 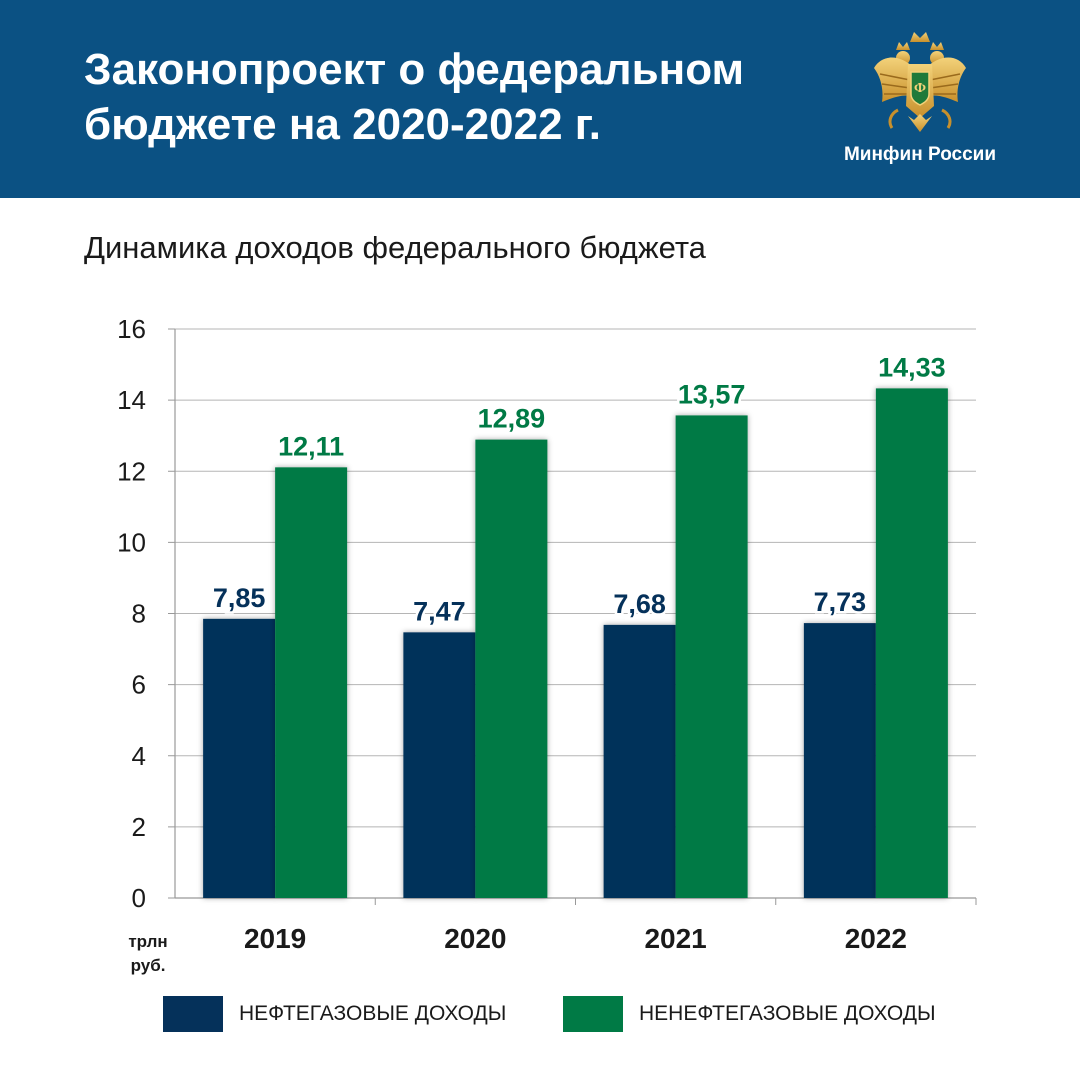 What do you see at coordinates (131, 542) in the screenshot?
I see `y-tick-label: 10` at bounding box center [131, 542].